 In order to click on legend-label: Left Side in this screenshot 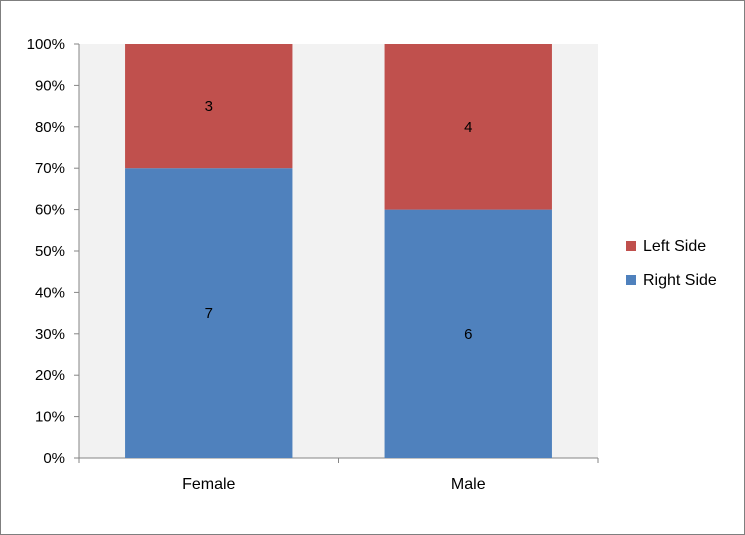, I will do `click(674, 246)`.